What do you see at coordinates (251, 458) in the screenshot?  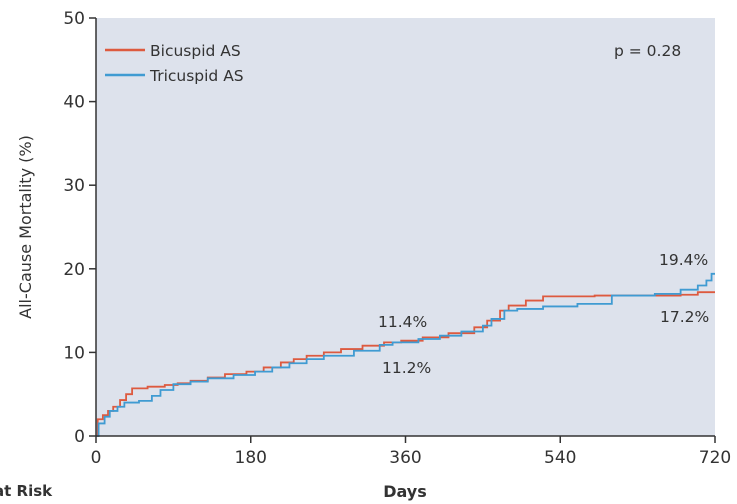 I see `x-tick-label: 180` at bounding box center [251, 458].